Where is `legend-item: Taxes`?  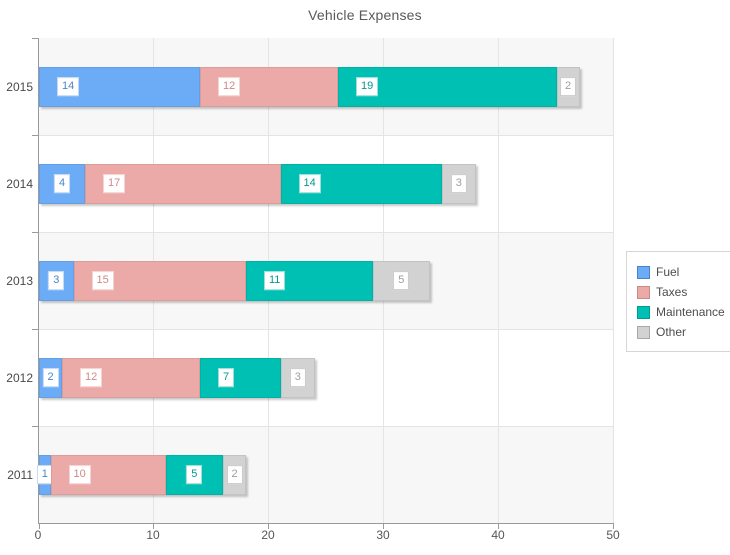 legend-item: Taxes is located at coordinates (681, 292).